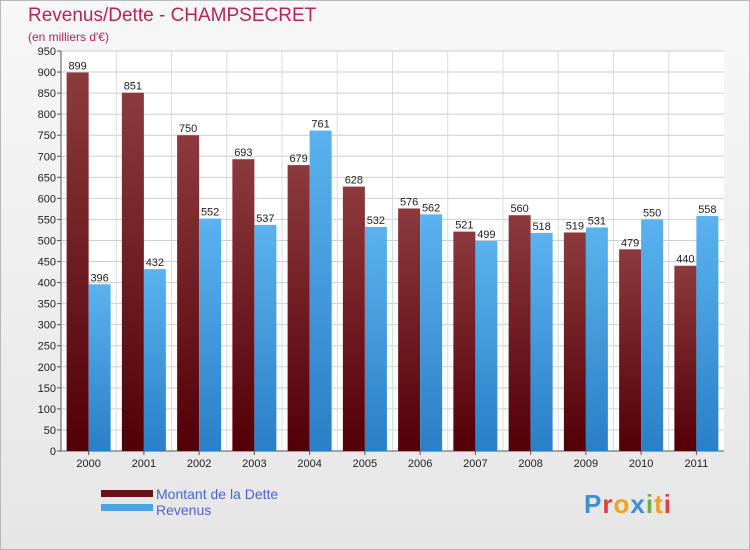 The width and height of the screenshot is (750, 550). I want to click on data-label-revenus: 518, so click(541, 227).